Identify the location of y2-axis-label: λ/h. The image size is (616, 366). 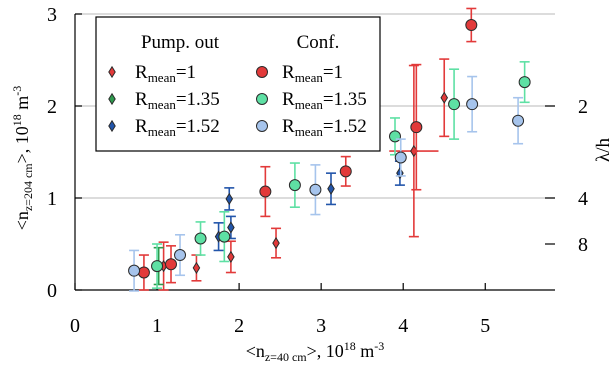
(603, 150).